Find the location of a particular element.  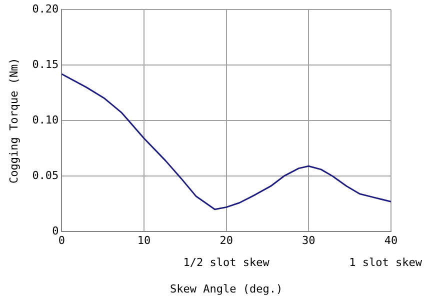

text: 1 slot skew is located at coordinates (385, 262).